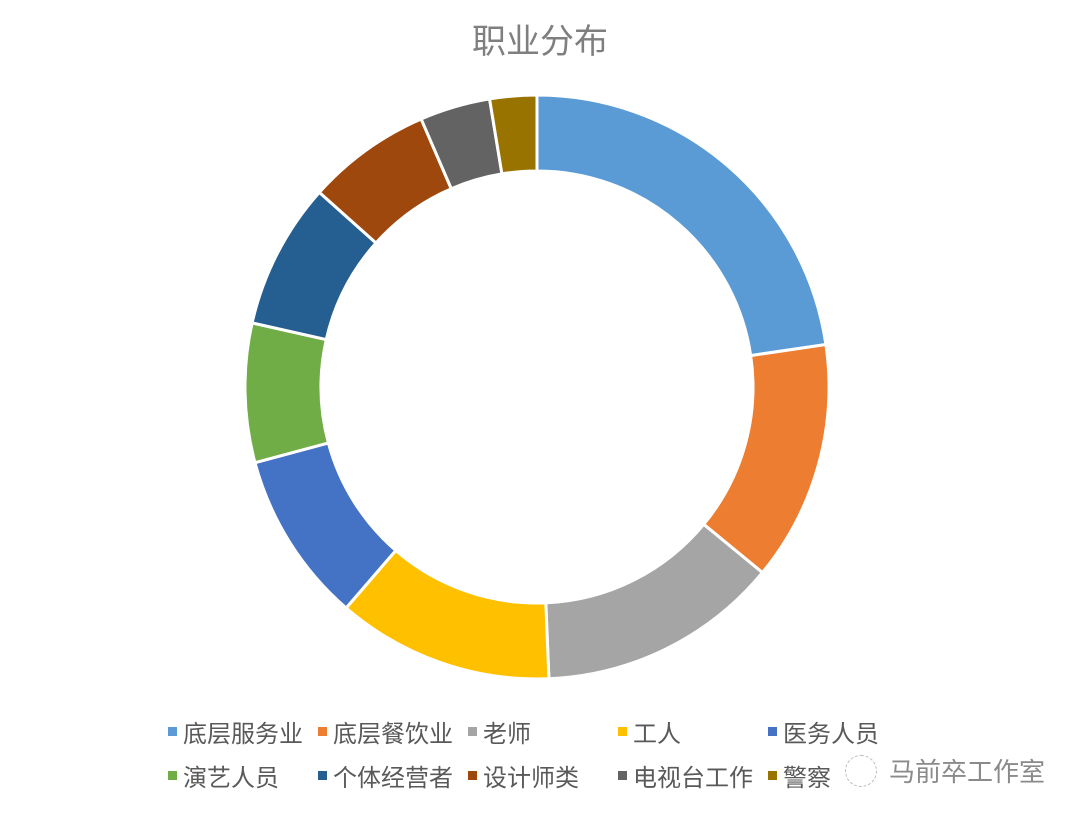 The width and height of the screenshot is (1080, 813). I want to click on watermark: 马前卒工作室, so click(945, 770).